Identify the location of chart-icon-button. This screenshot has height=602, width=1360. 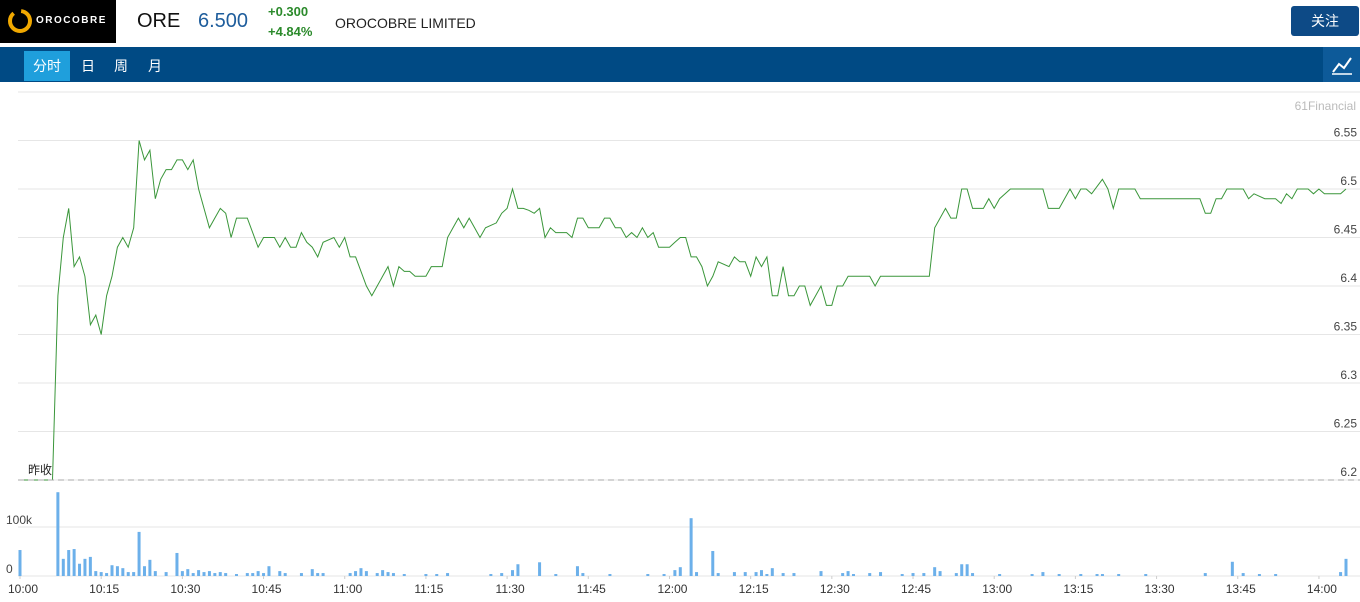
(1341, 64).